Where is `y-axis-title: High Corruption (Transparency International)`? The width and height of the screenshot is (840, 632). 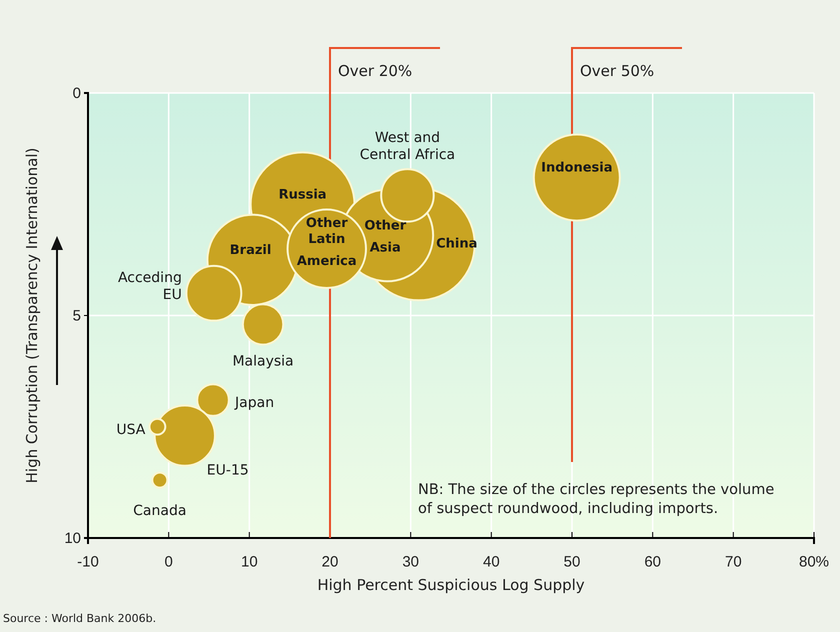
y-axis-title: High Corruption (Transparency International) is located at coordinates (32, 316).